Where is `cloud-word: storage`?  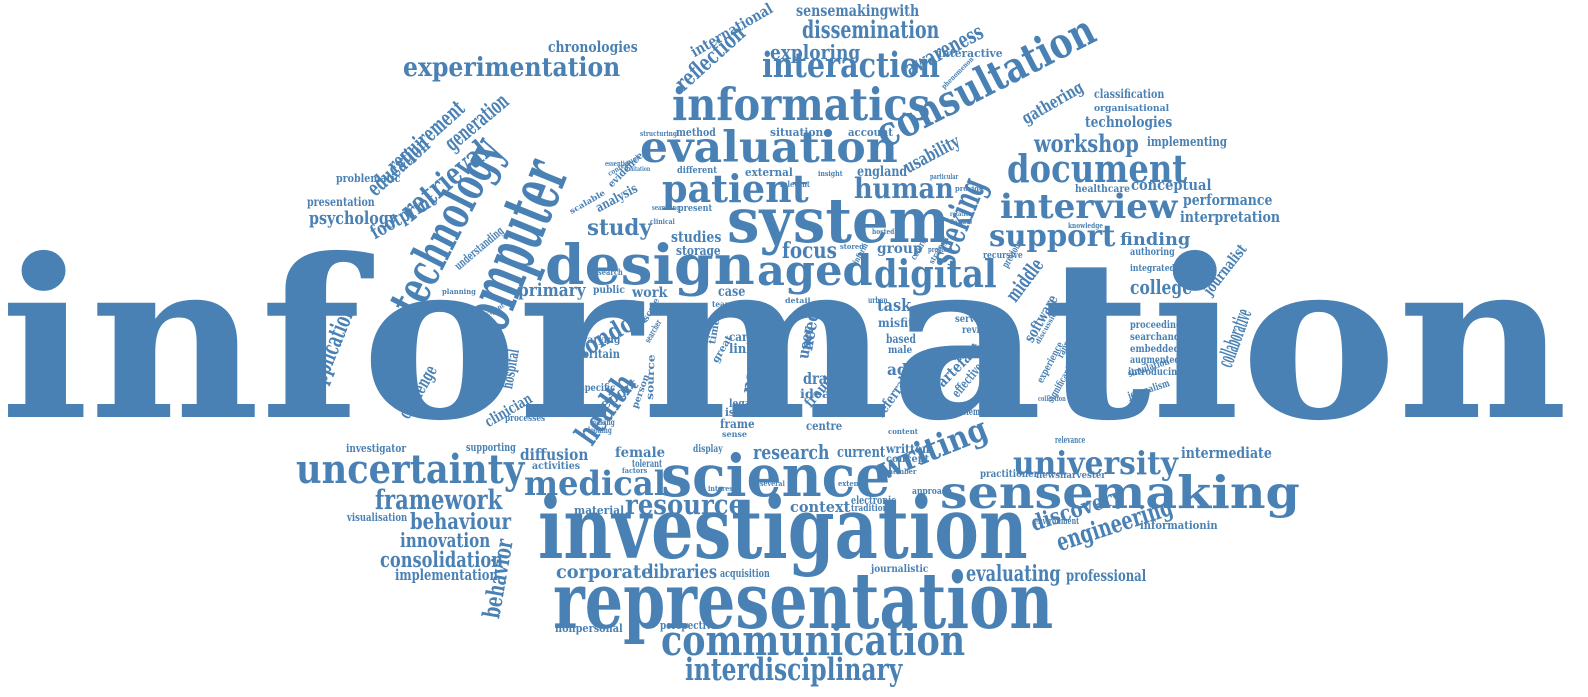 cloud-word: storage is located at coordinates (698, 251).